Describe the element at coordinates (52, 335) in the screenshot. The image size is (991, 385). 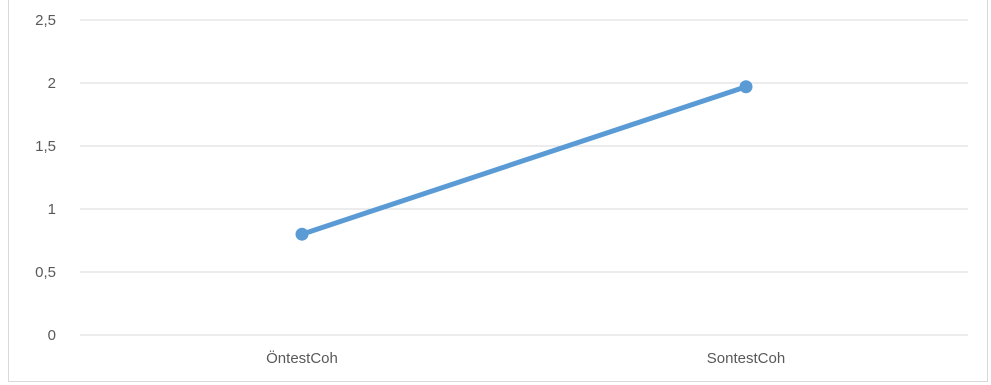
I see `y-tick-label: 0` at that location.